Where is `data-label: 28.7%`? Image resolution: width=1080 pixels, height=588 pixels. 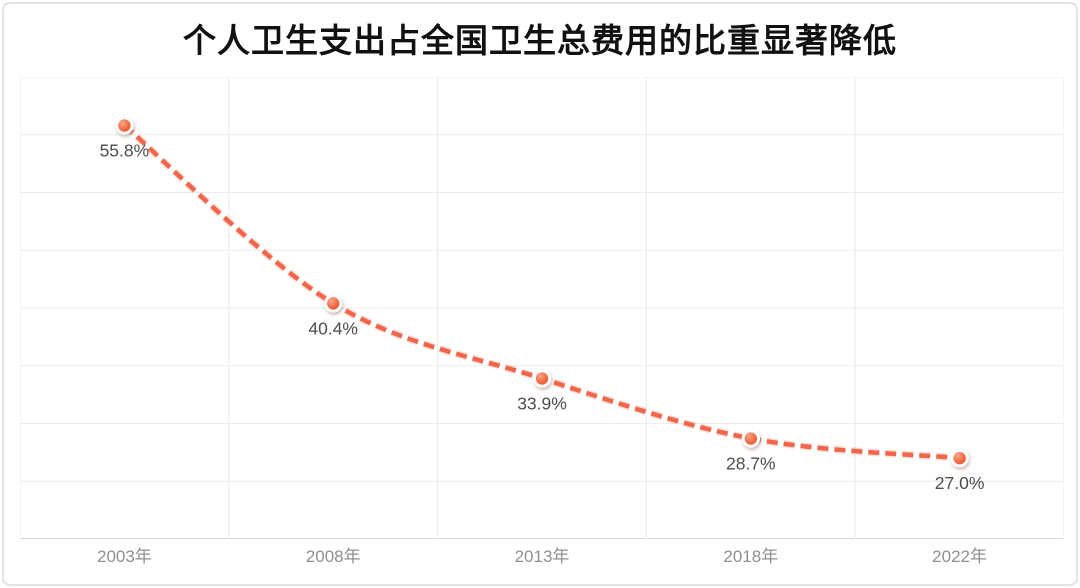
data-label: 28.7% is located at coordinates (751, 464).